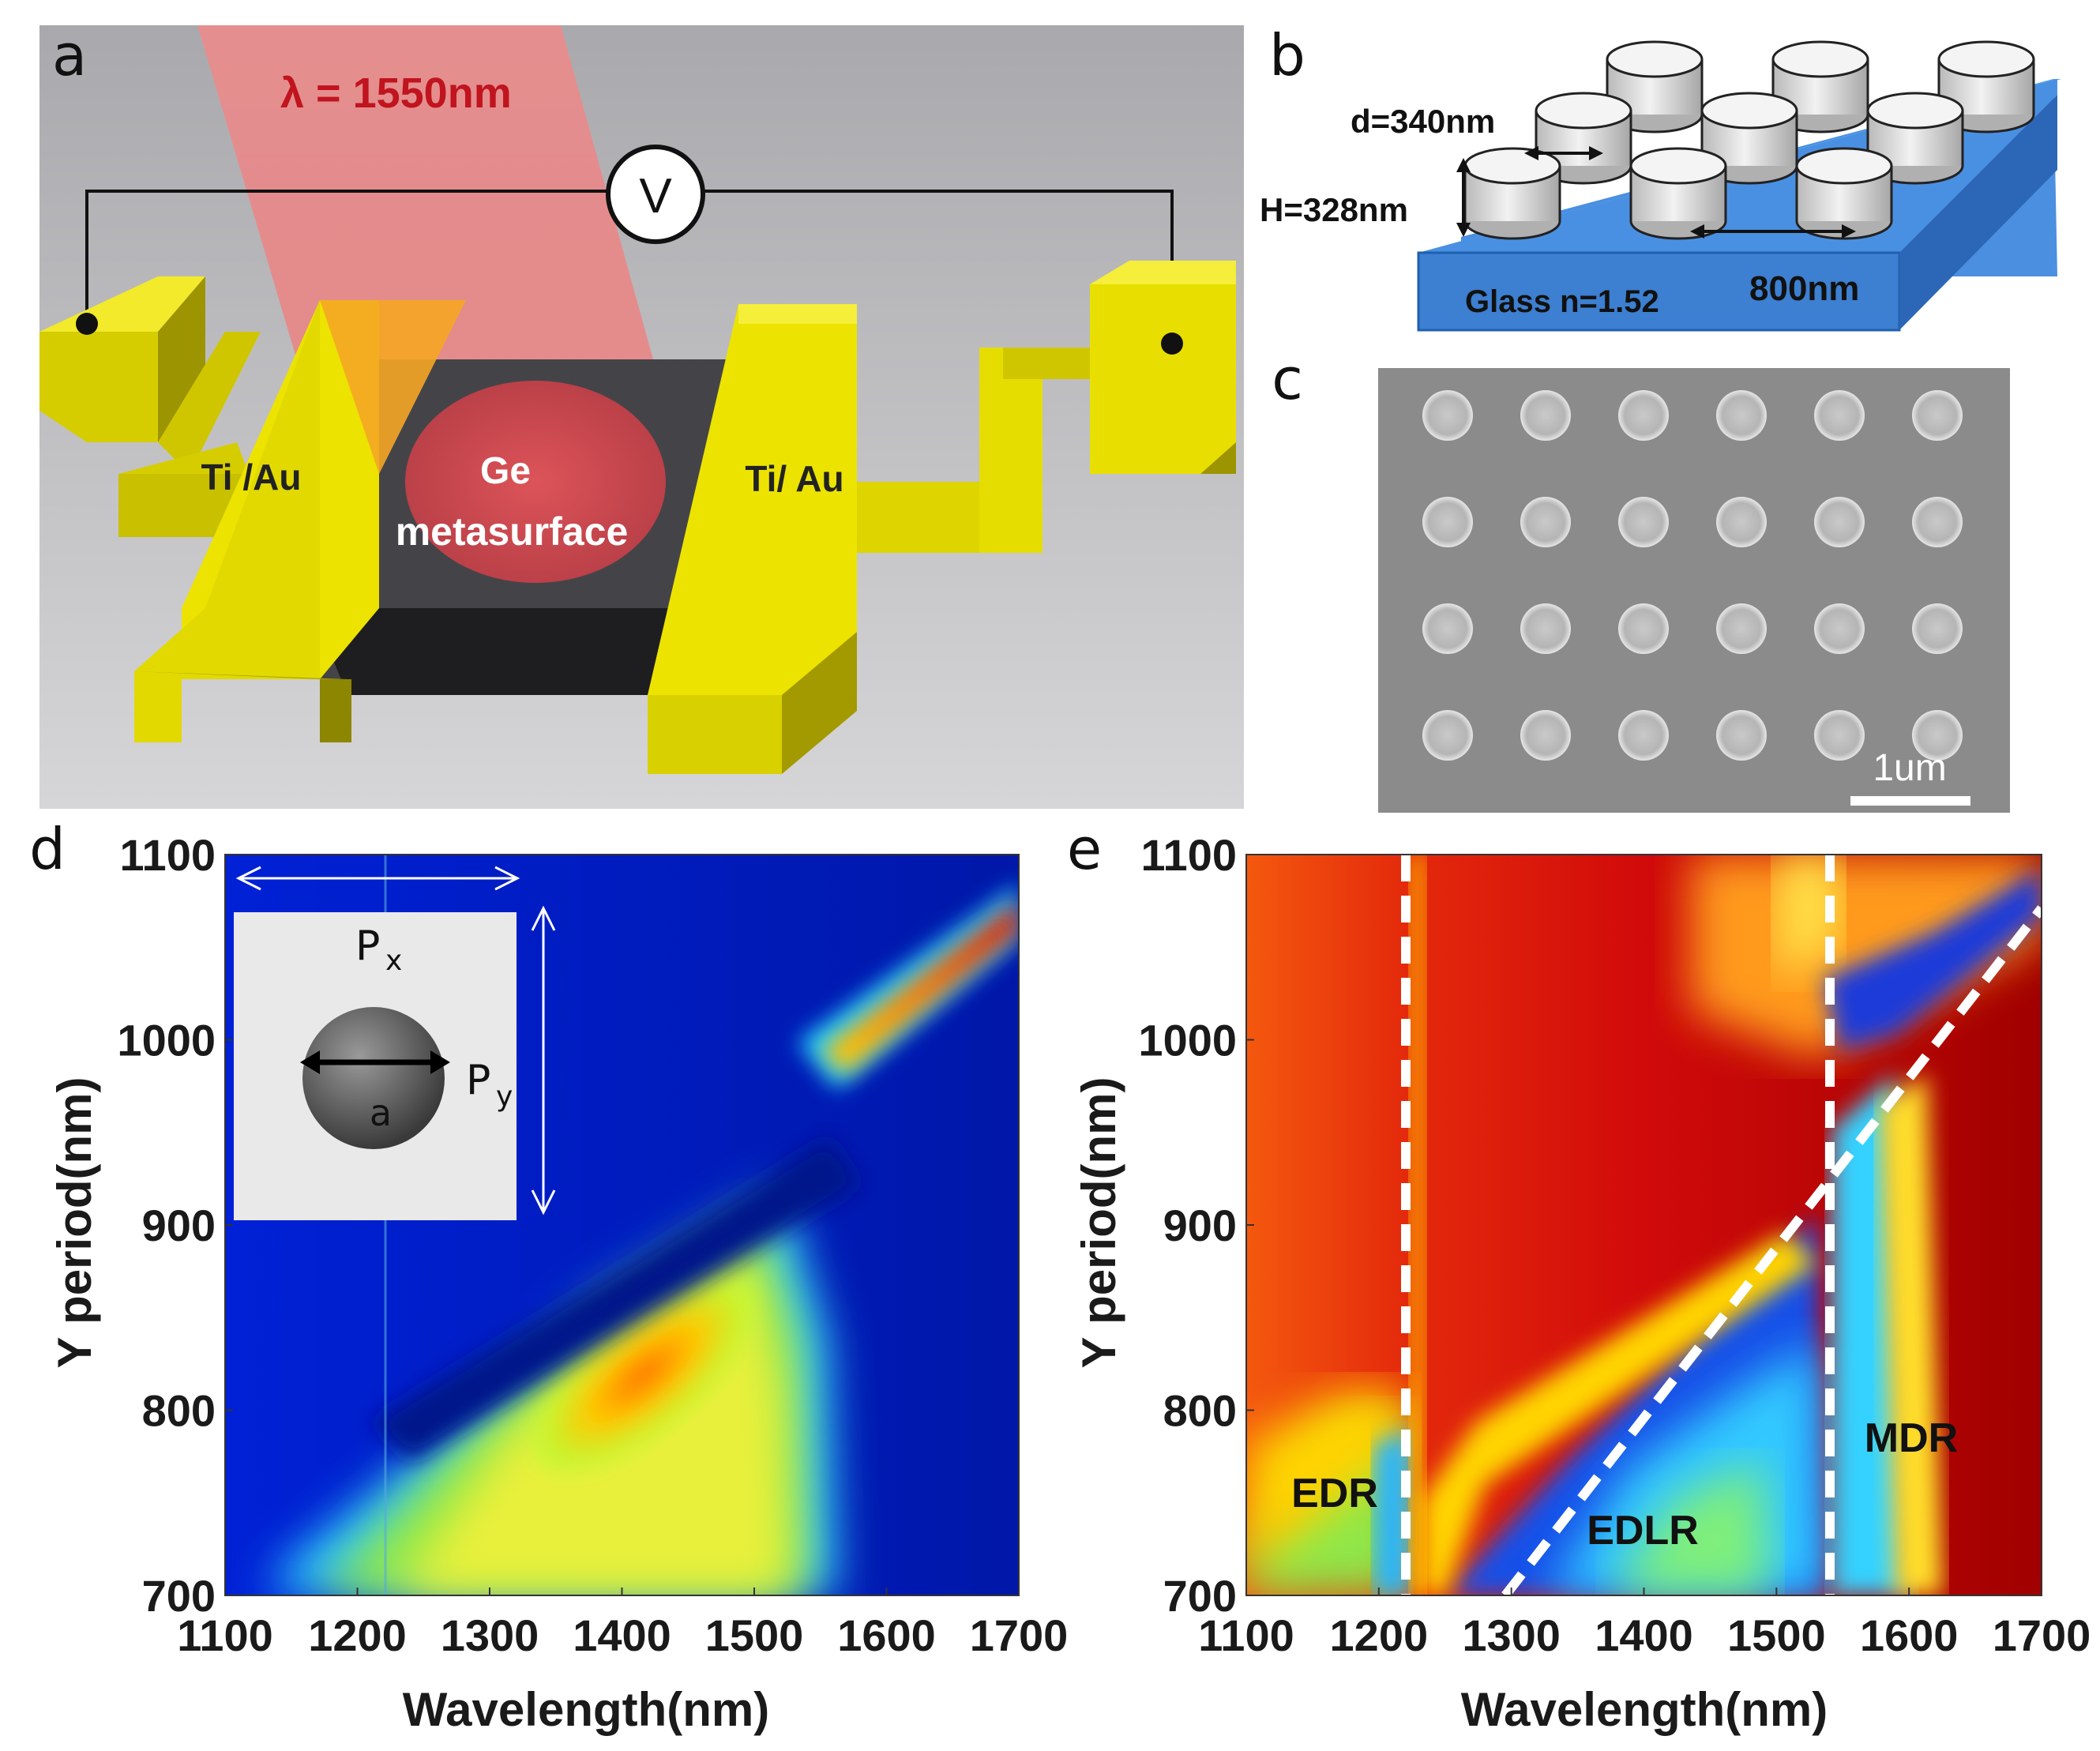  Describe the element at coordinates (1933, 959) in the screenshot. I see `heatmap-e-mdr-blue` at that location.